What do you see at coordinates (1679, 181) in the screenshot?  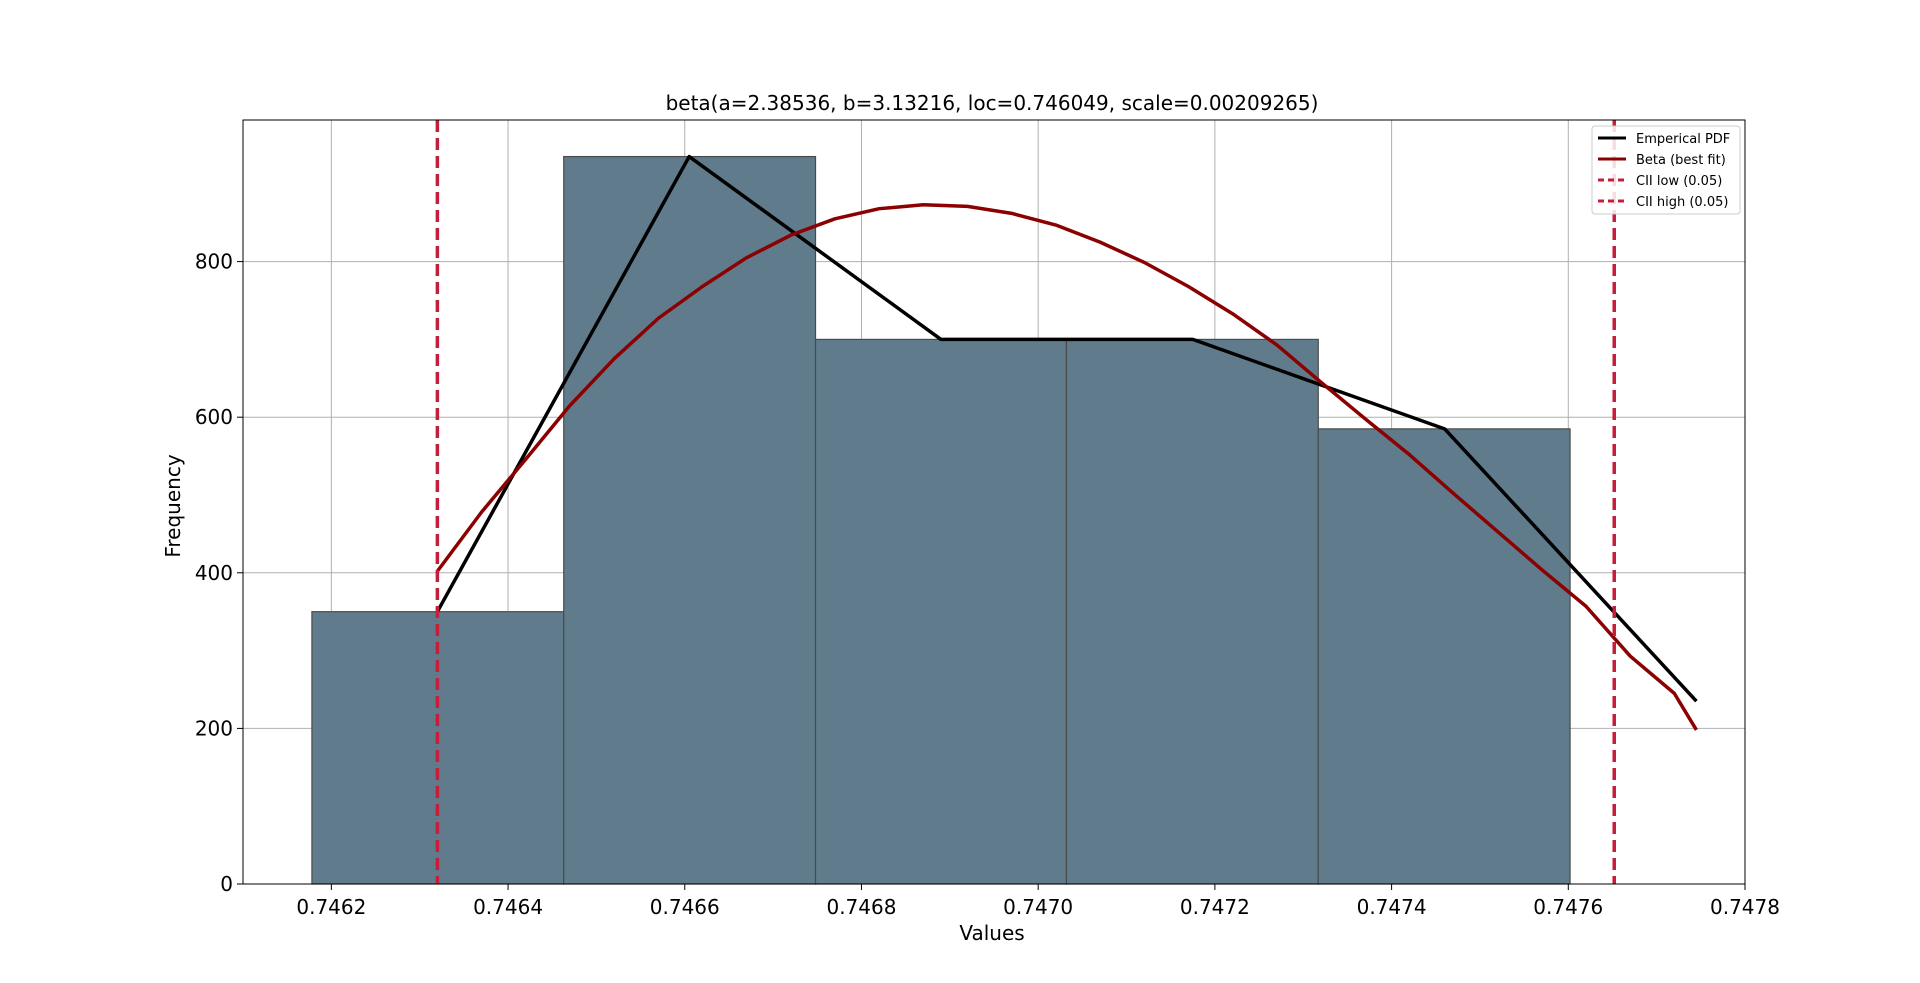 I see `legend-label: CII low (0.05)` at bounding box center [1679, 181].